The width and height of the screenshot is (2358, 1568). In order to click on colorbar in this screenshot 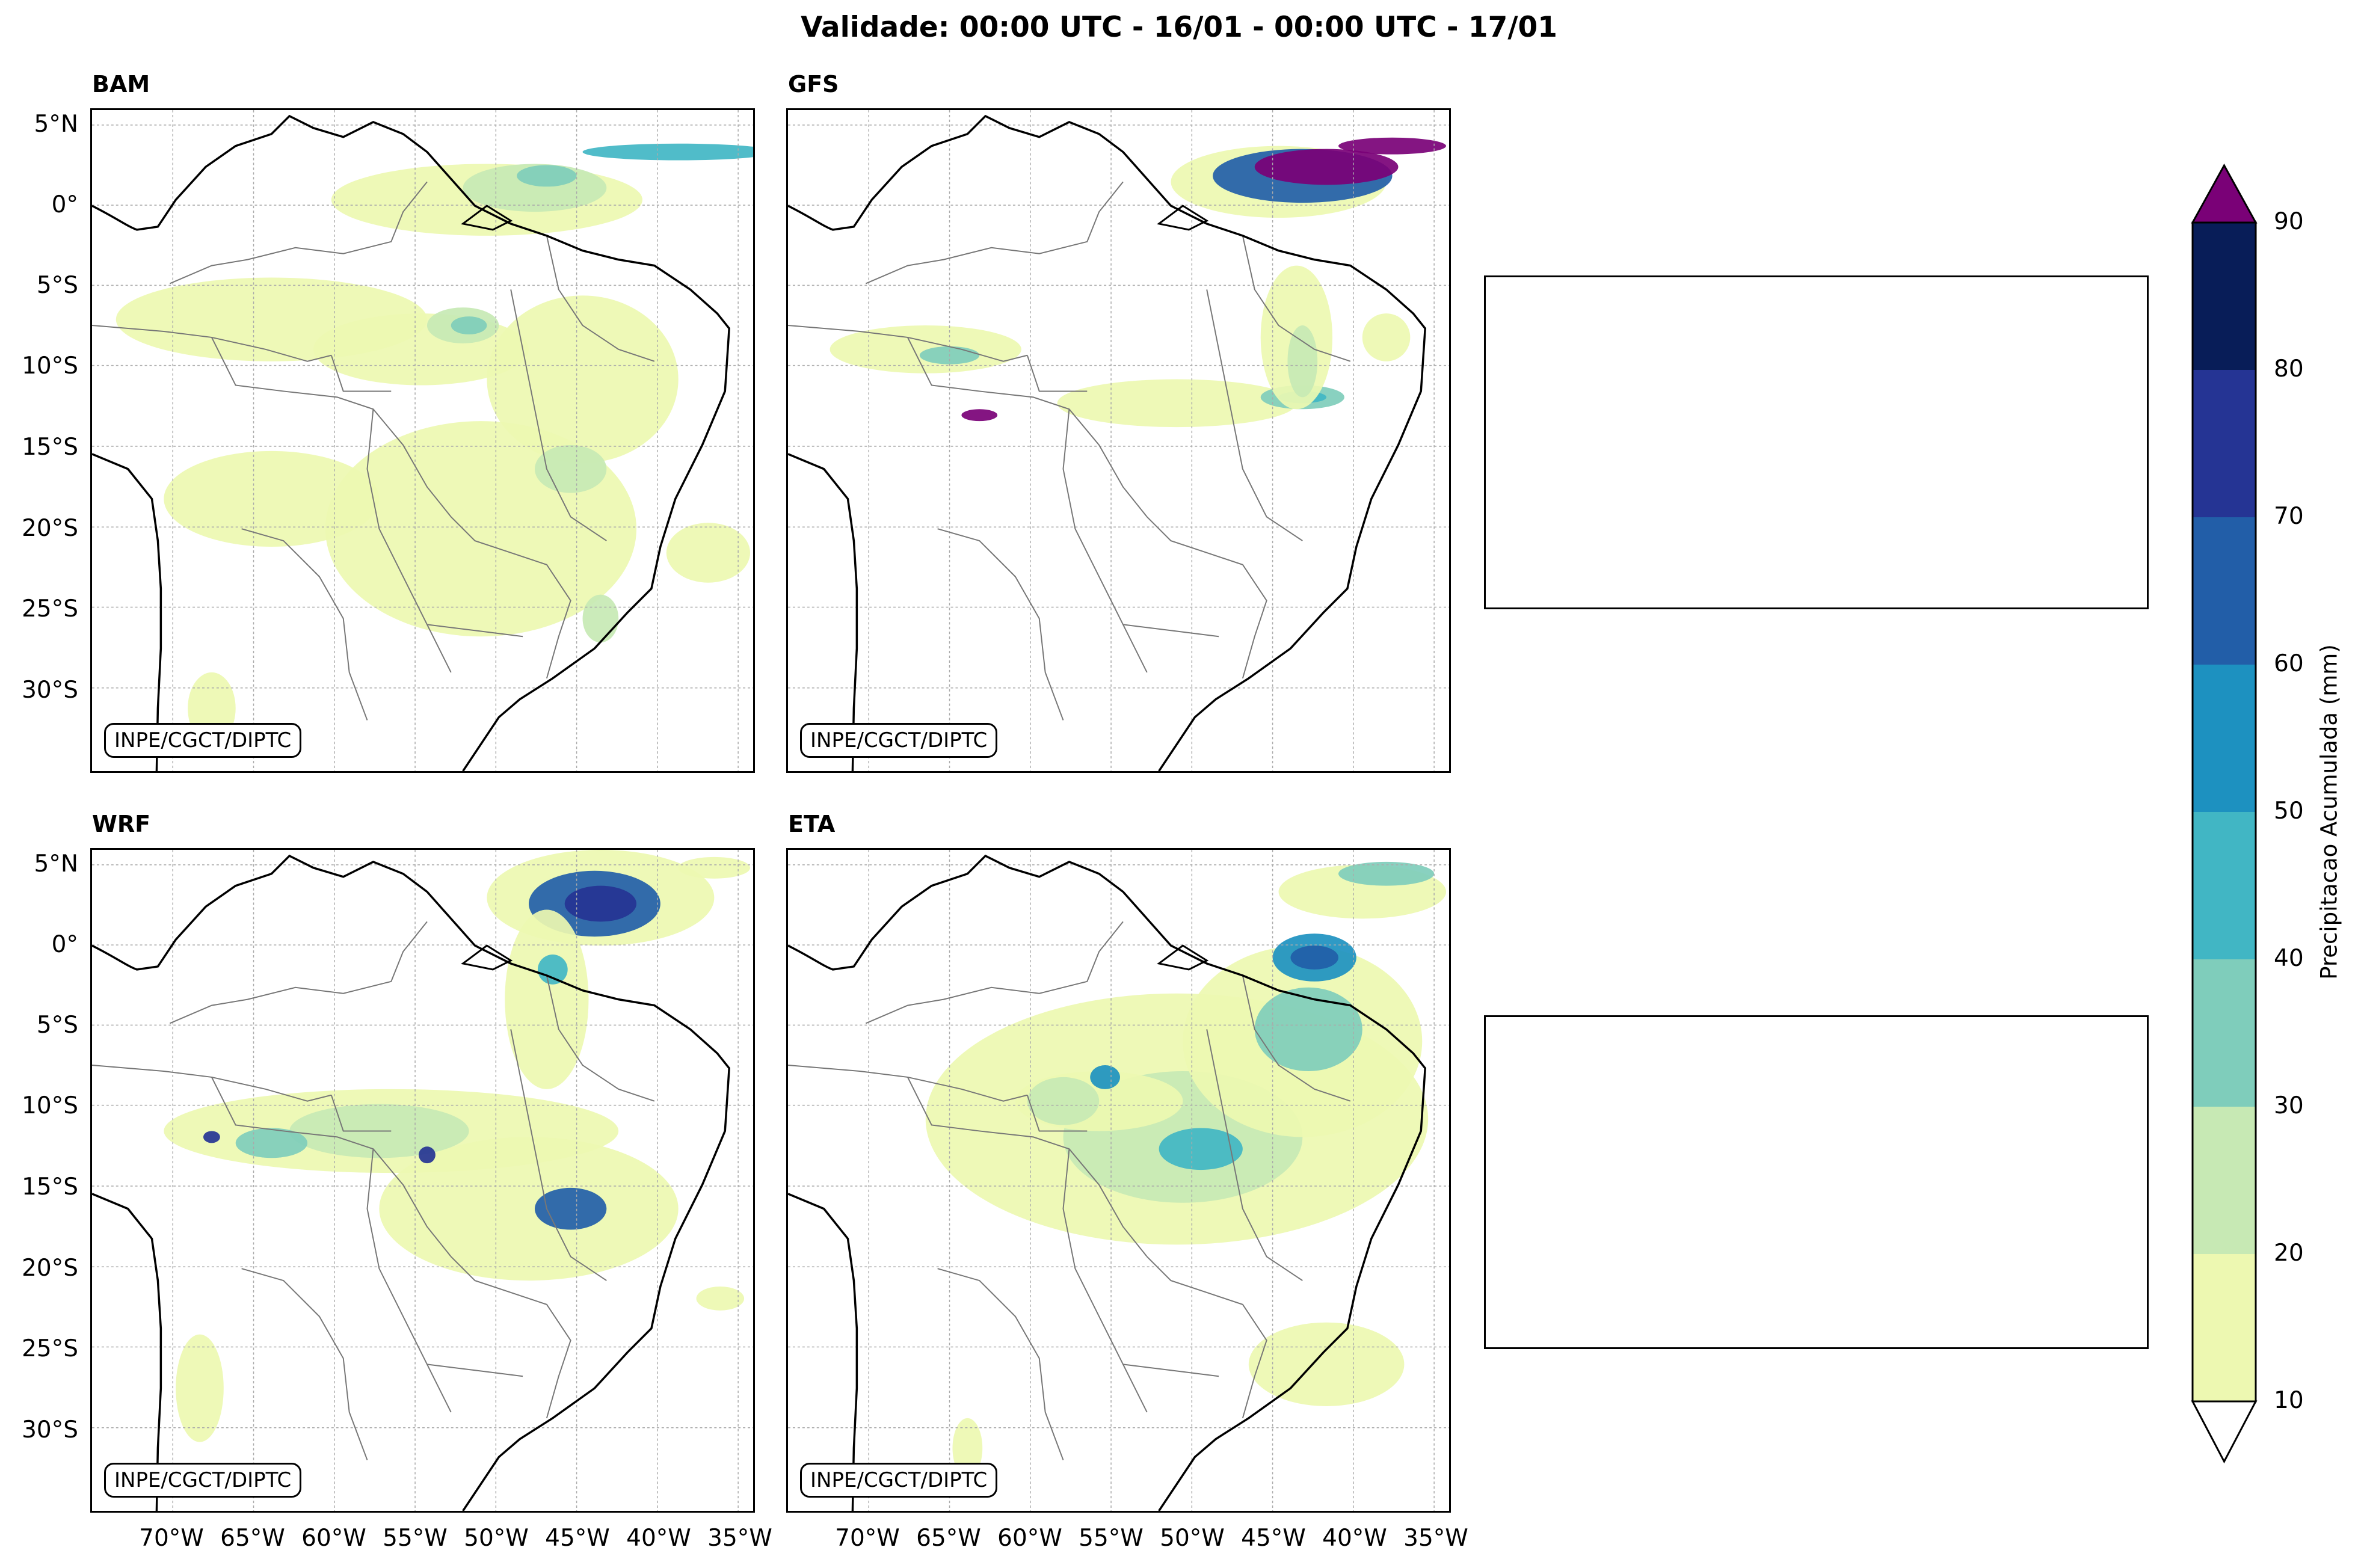, I will do `click(2225, 814)`.